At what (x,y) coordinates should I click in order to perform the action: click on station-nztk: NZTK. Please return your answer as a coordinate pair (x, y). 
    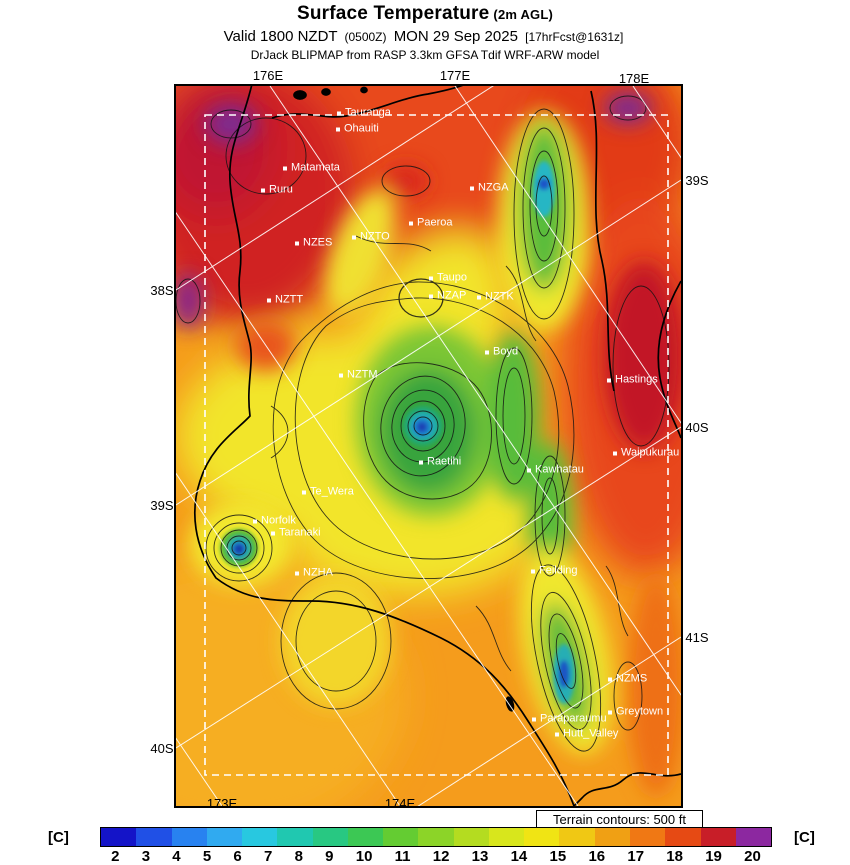
    Looking at the image, I should click on (495, 296).